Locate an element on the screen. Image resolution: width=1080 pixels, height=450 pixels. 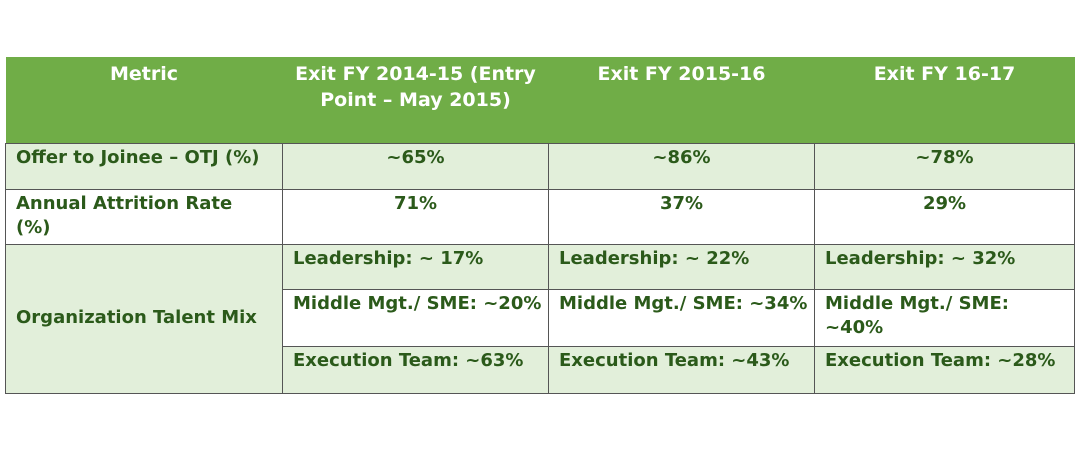
cell-attrition-fy-2014-15: 71% is located at coordinates (415, 217).